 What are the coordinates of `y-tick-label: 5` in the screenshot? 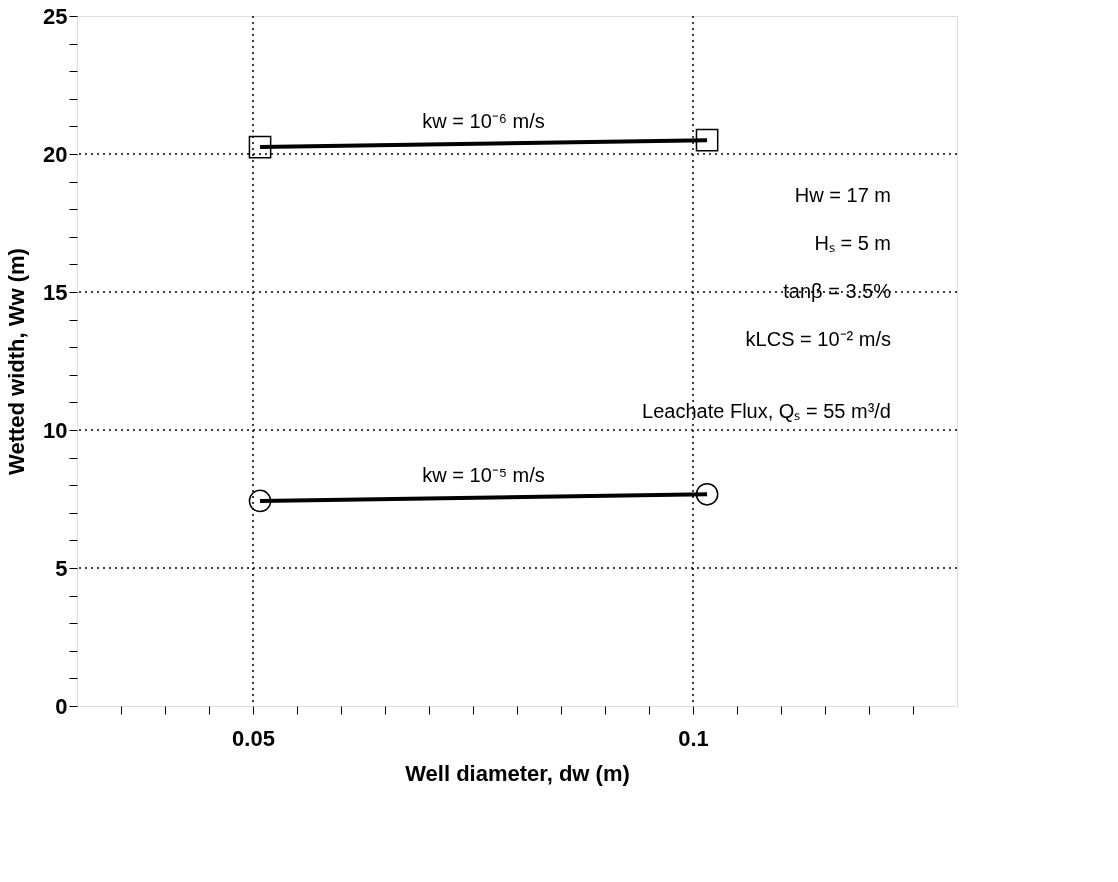 It's located at (61, 568).